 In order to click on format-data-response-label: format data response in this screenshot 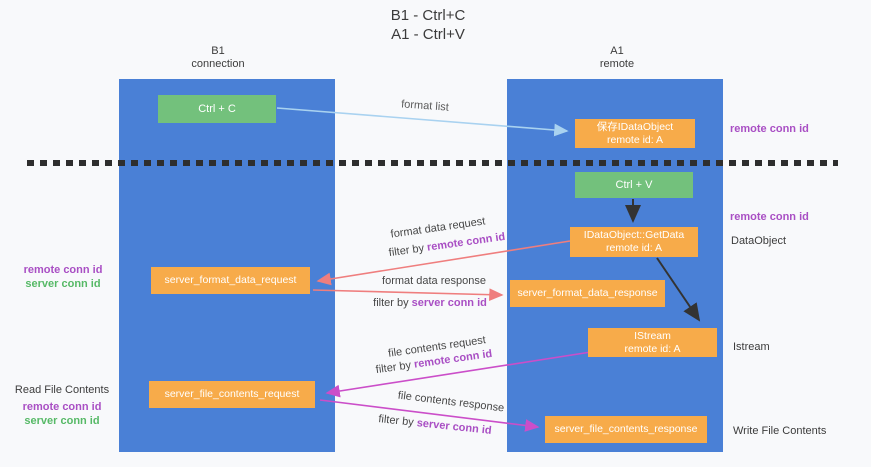, I will do `click(434, 281)`.